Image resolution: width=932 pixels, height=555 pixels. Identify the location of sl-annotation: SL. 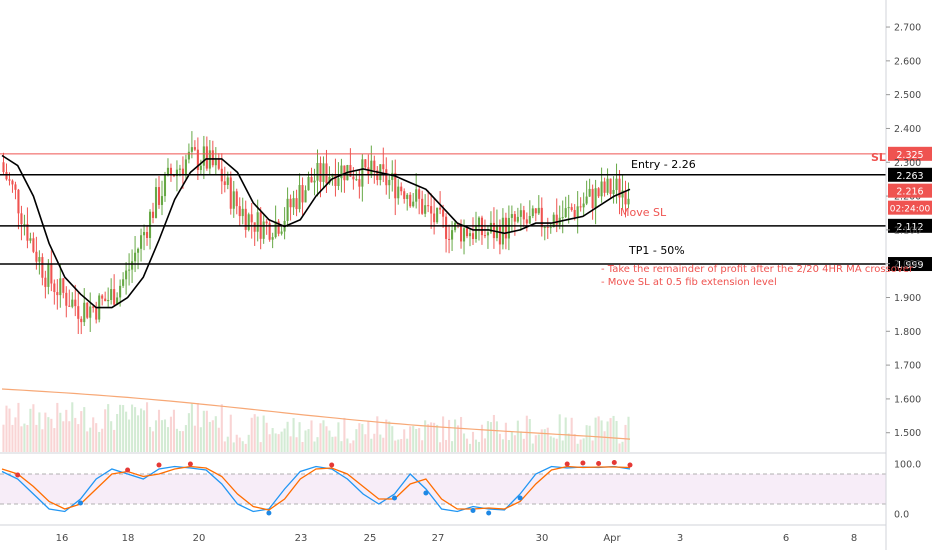
(878, 157).